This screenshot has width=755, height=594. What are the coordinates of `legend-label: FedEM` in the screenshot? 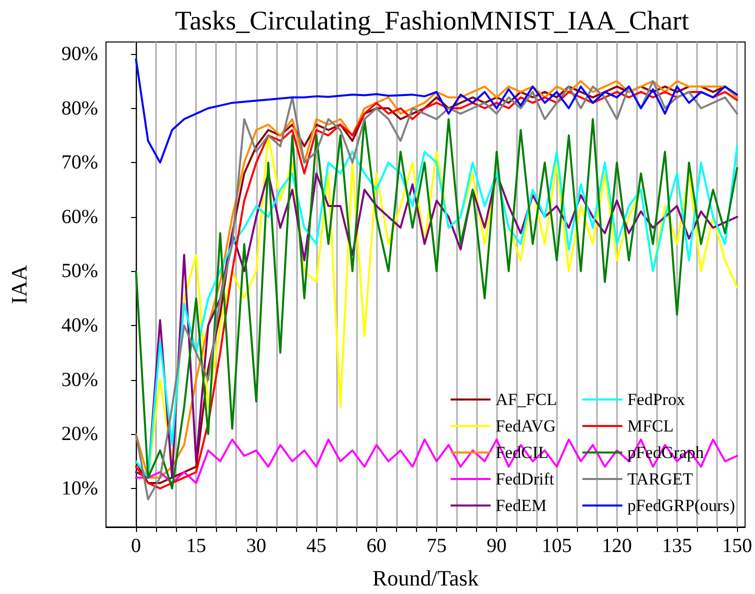 It's located at (521, 505).